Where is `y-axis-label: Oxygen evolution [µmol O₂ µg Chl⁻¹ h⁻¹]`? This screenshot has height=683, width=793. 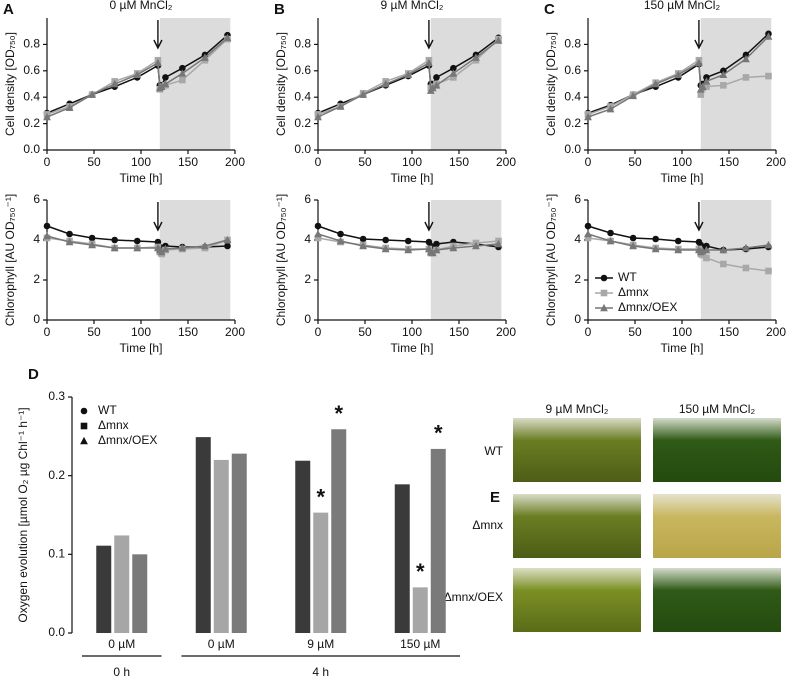 y-axis-label: Oxygen evolution [µmol O₂ µg Chl⁻¹ h⁻¹] is located at coordinates (23, 514).